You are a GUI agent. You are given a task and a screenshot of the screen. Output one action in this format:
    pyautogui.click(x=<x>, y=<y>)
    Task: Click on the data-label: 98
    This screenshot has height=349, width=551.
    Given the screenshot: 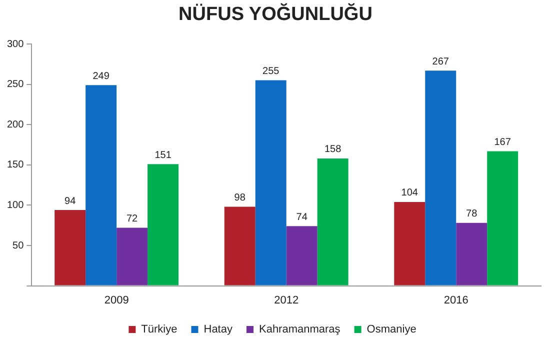 What is the action you would take?
    pyautogui.click(x=240, y=198)
    